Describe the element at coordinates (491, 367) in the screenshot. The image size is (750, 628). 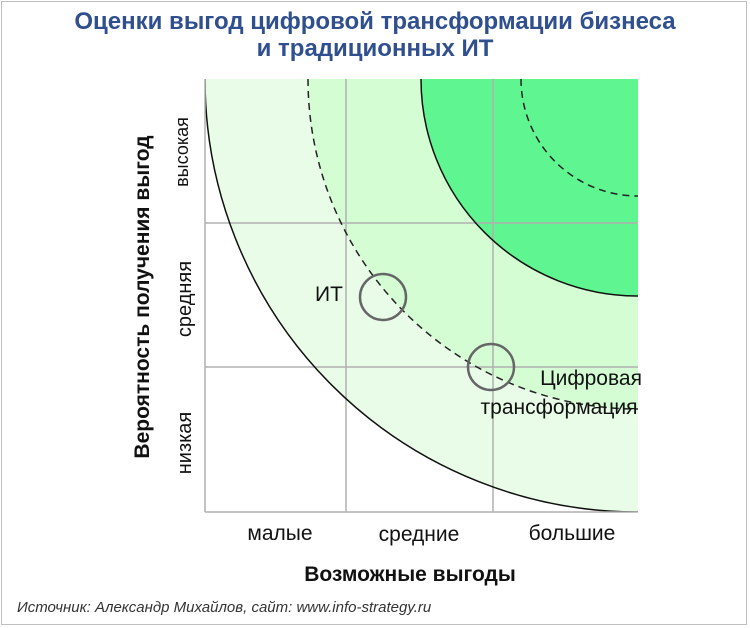
I see `marker-digital` at that location.